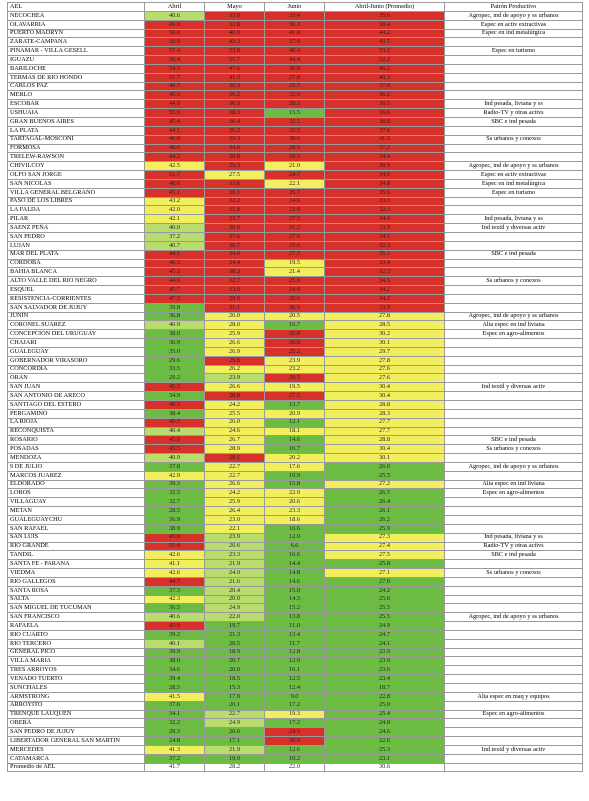  I want to click on junio-cell: 26.0, so click(294, 741).